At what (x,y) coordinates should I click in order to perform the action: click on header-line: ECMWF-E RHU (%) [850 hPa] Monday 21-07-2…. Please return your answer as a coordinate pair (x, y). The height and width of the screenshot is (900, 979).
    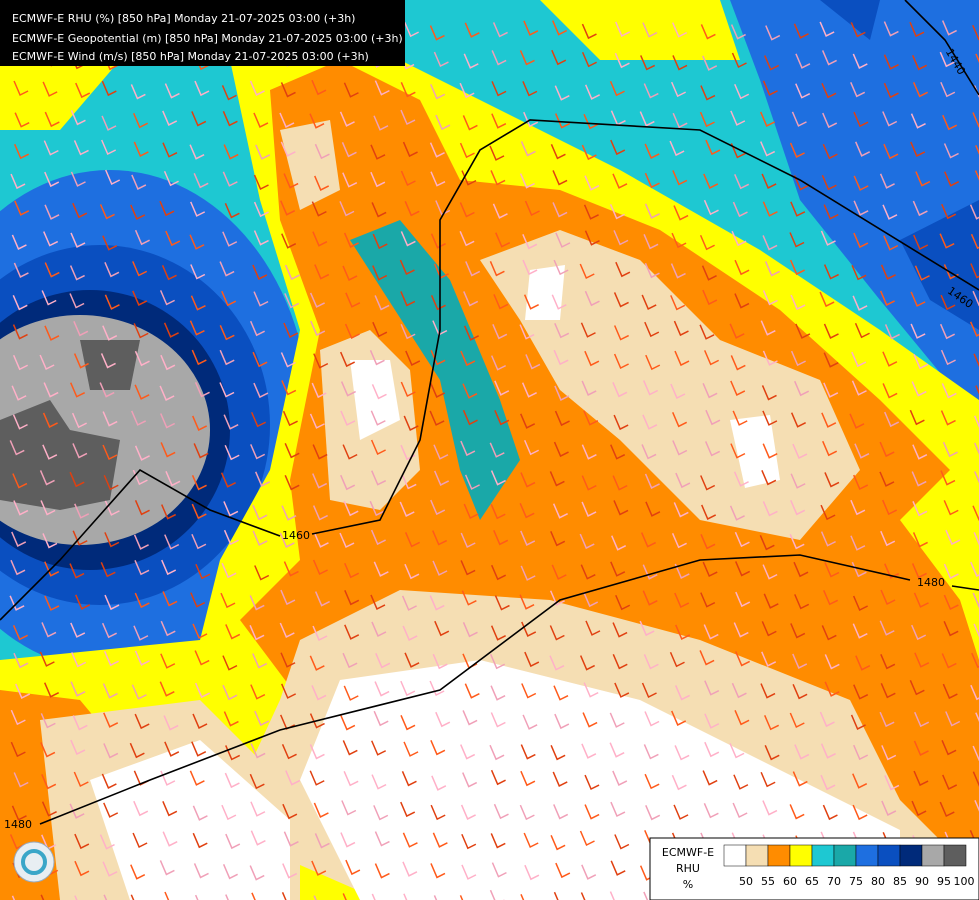
    Looking at the image, I should click on (183, 18).